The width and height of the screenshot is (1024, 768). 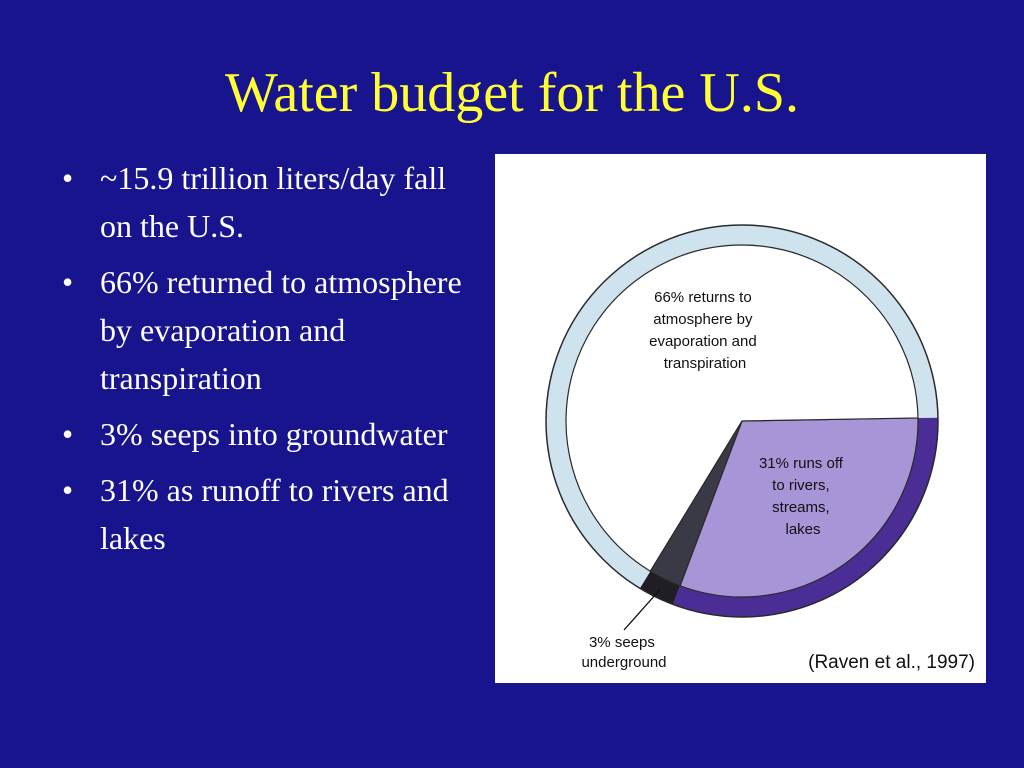 I want to click on seeps-leader-line, so click(x=642, y=610).